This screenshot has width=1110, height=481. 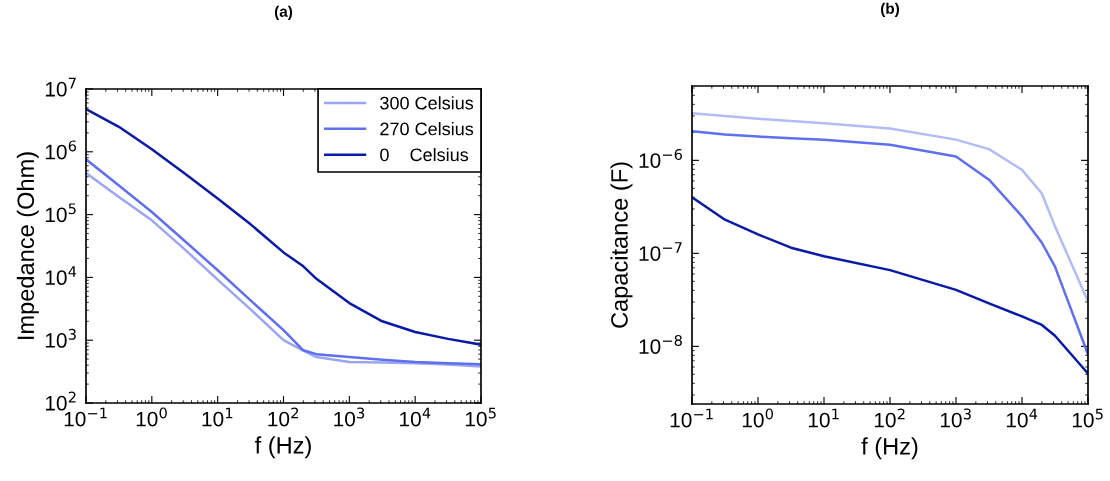 I want to click on legend-label: 270 Celsius, so click(x=427, y=129).